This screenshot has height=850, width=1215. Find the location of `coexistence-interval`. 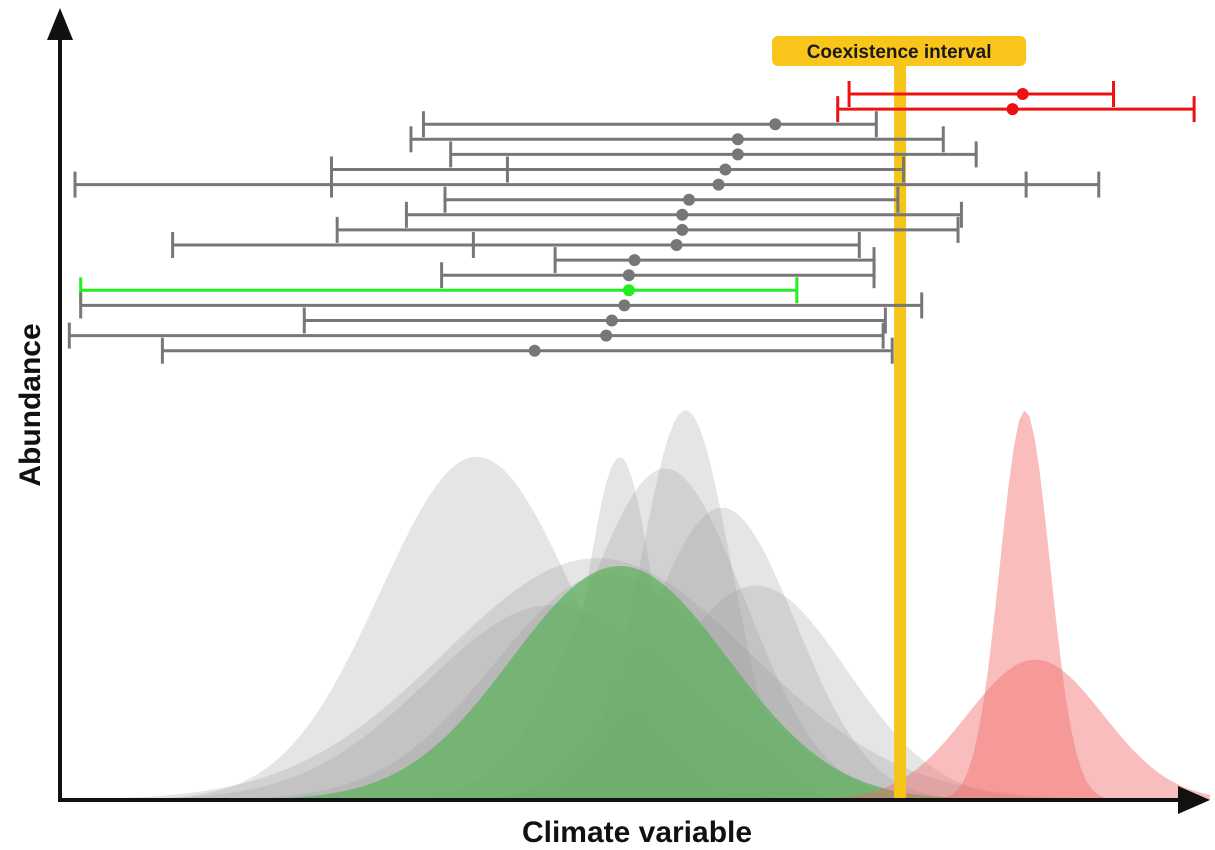

coexistence-interval is located at coordinates (900, 431).